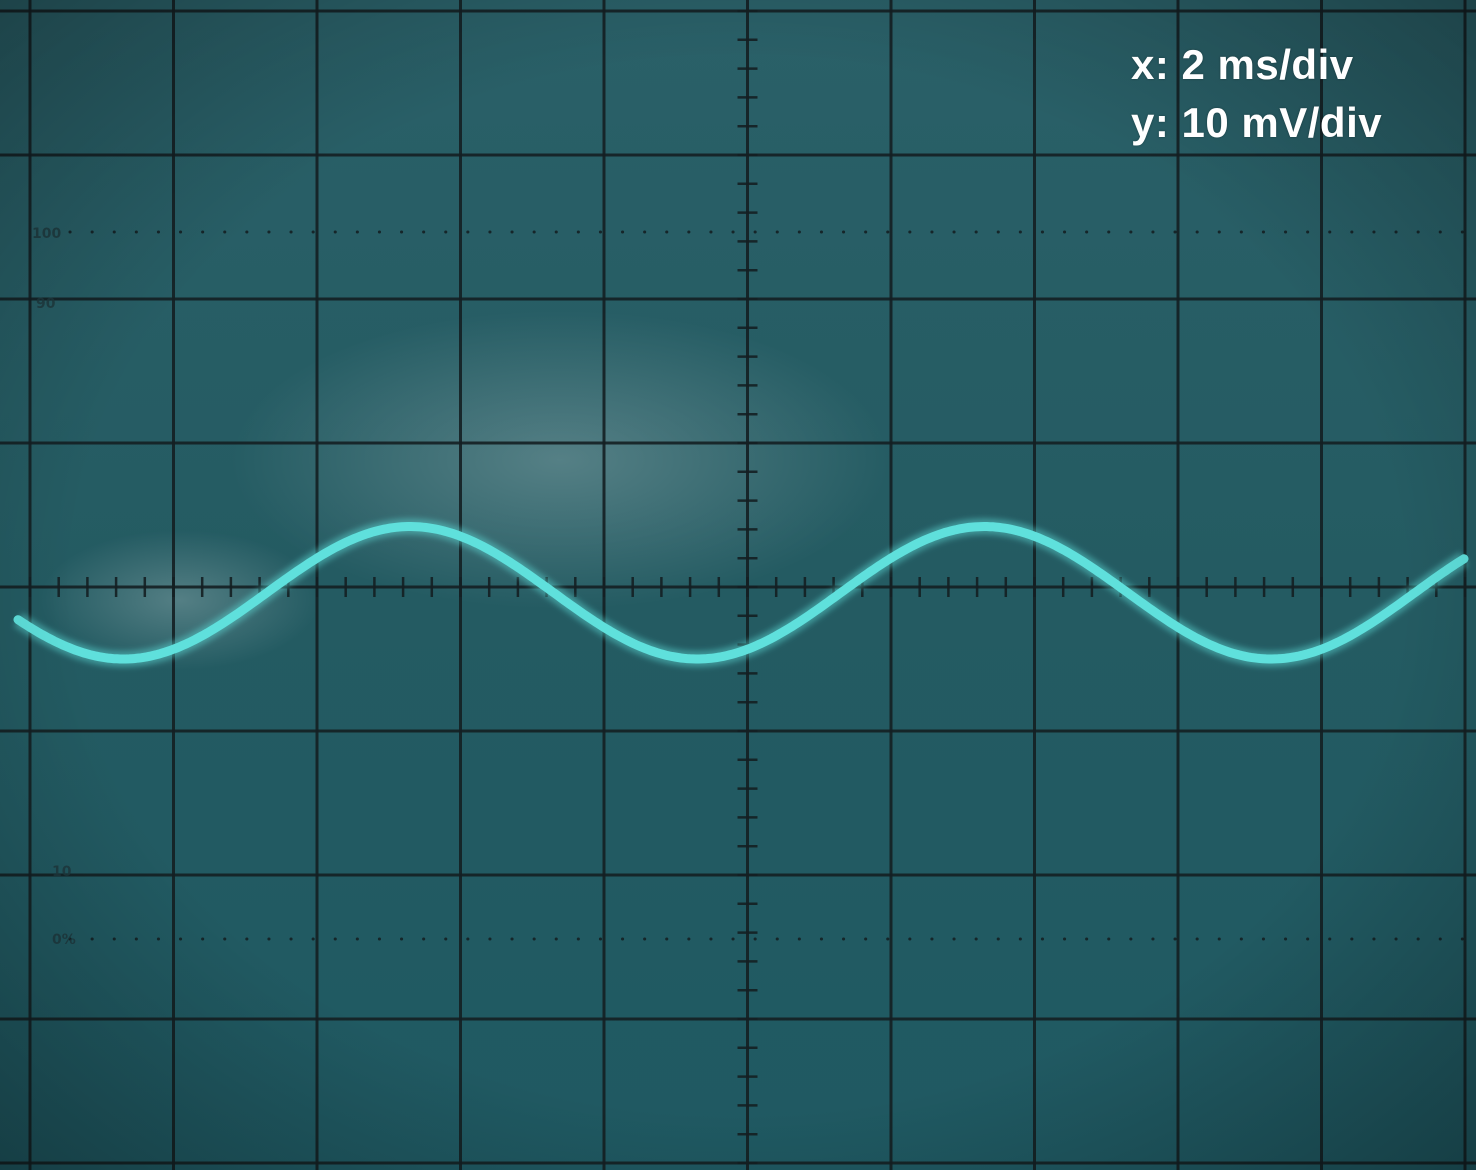  What do you see at coordinates (1257, 122) in the screenshot?
I see `y-scale-label: y: 10 mV/div` at bounding box center [1257, 122].